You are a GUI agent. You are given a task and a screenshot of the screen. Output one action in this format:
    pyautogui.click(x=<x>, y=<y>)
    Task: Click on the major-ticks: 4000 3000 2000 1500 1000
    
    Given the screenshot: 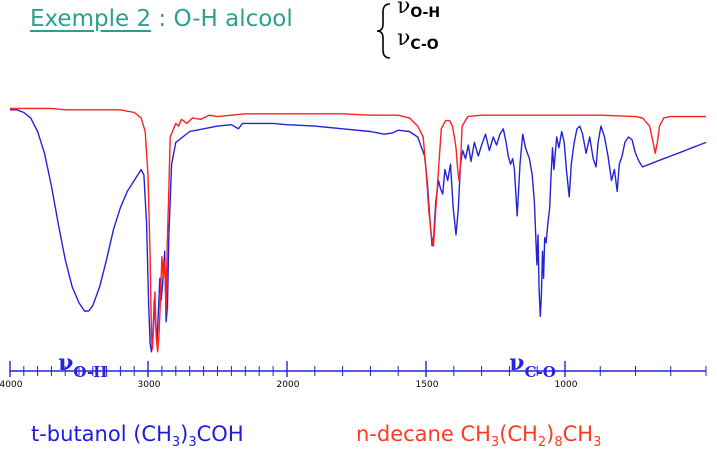 What is the action you would take?
    pyautogui.click(x=289, y=375)
    